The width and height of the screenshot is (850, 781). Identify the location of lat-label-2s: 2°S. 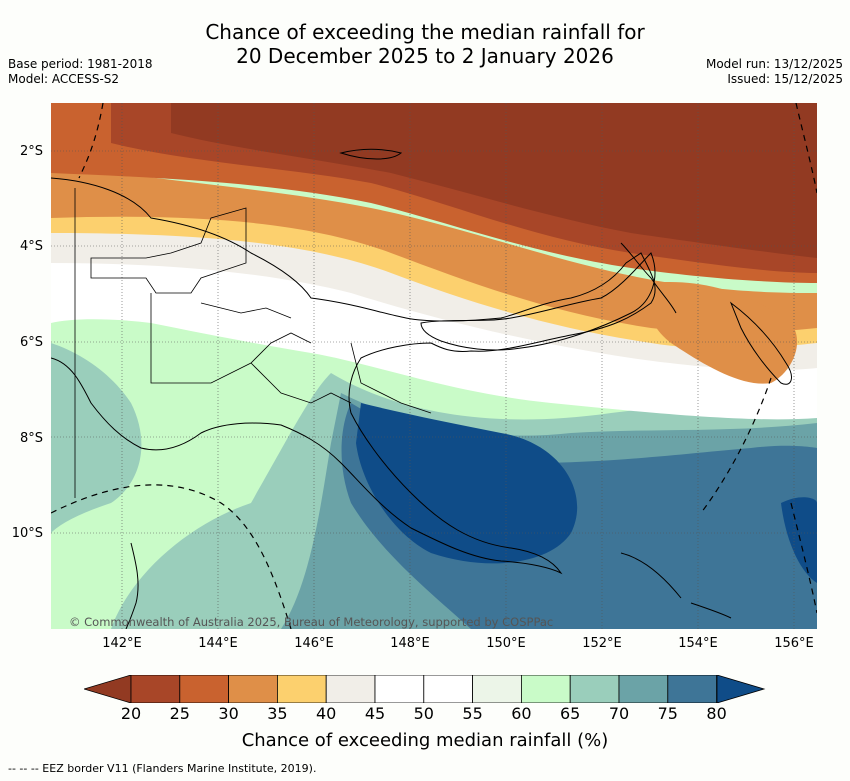
(31, 151).